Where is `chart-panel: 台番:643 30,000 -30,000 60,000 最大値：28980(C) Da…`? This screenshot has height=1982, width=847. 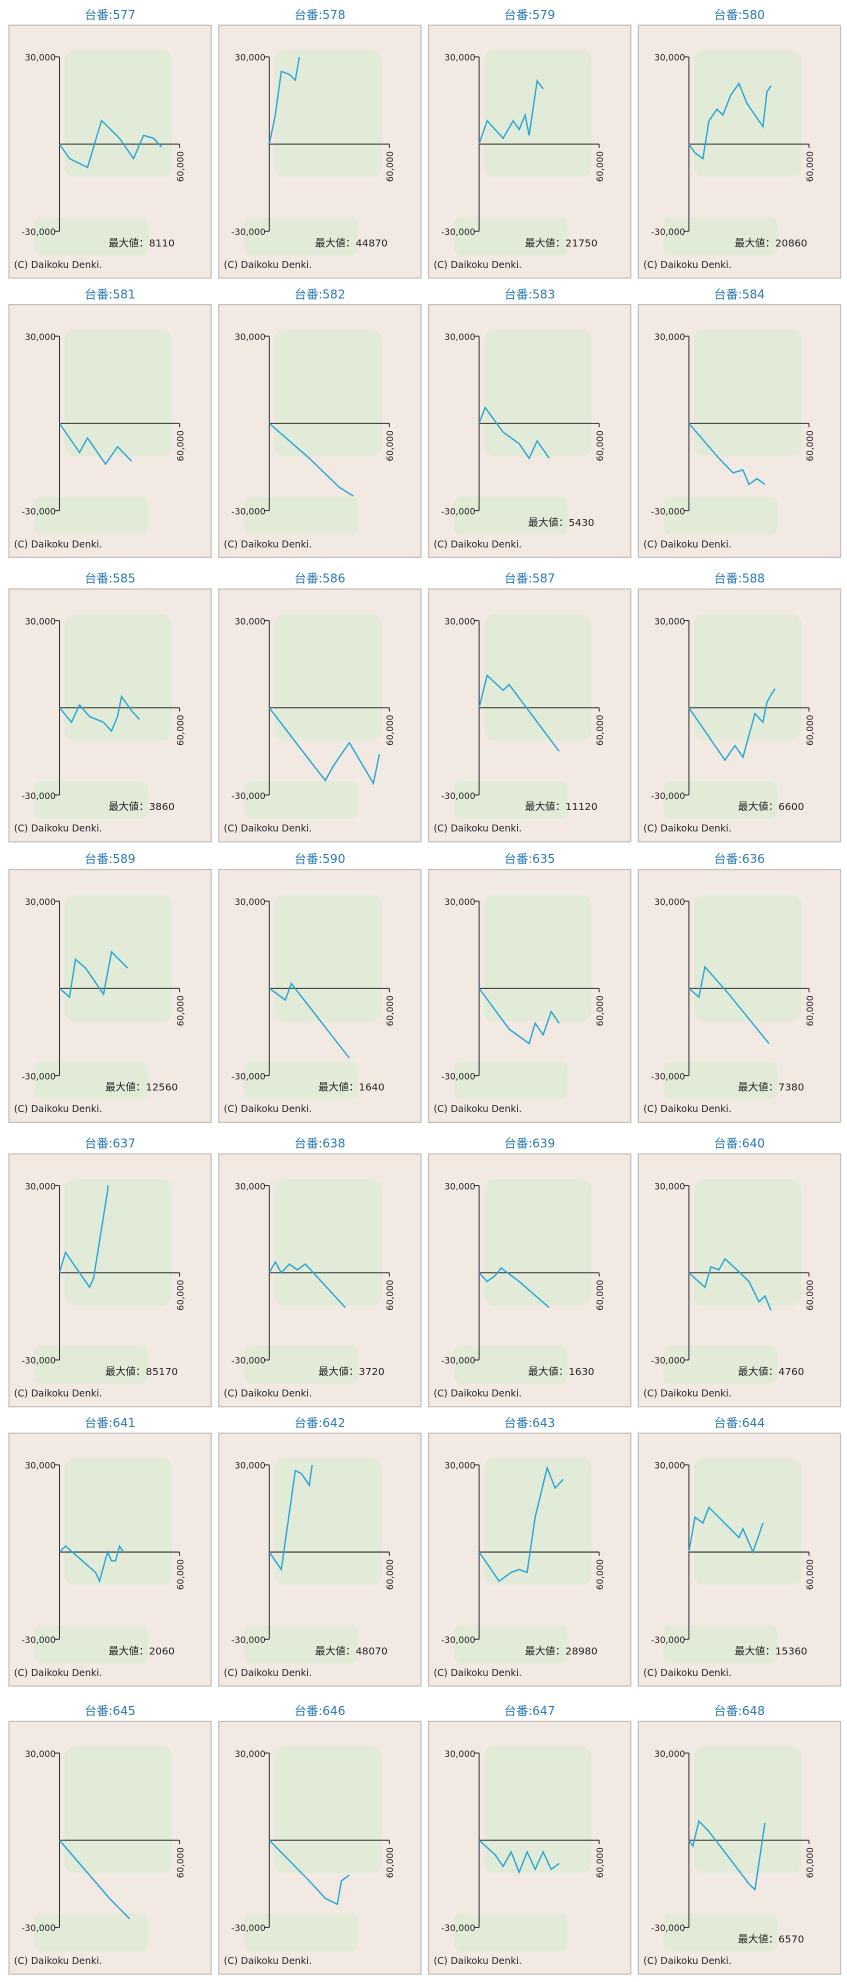 chart-panel: 台番:643 30,000 -30,000 60,000 最大値：28980(C) Da… is located at coordinates (529, 1551).